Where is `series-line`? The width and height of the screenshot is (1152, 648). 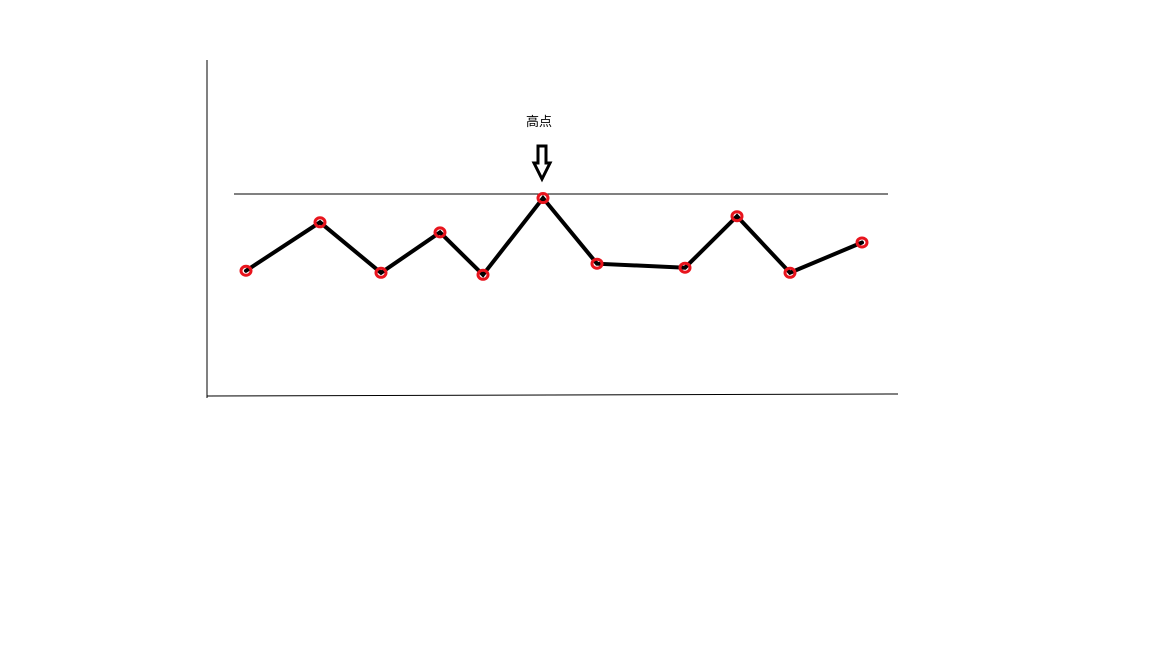
series-line is located at coordinates (554, 236).